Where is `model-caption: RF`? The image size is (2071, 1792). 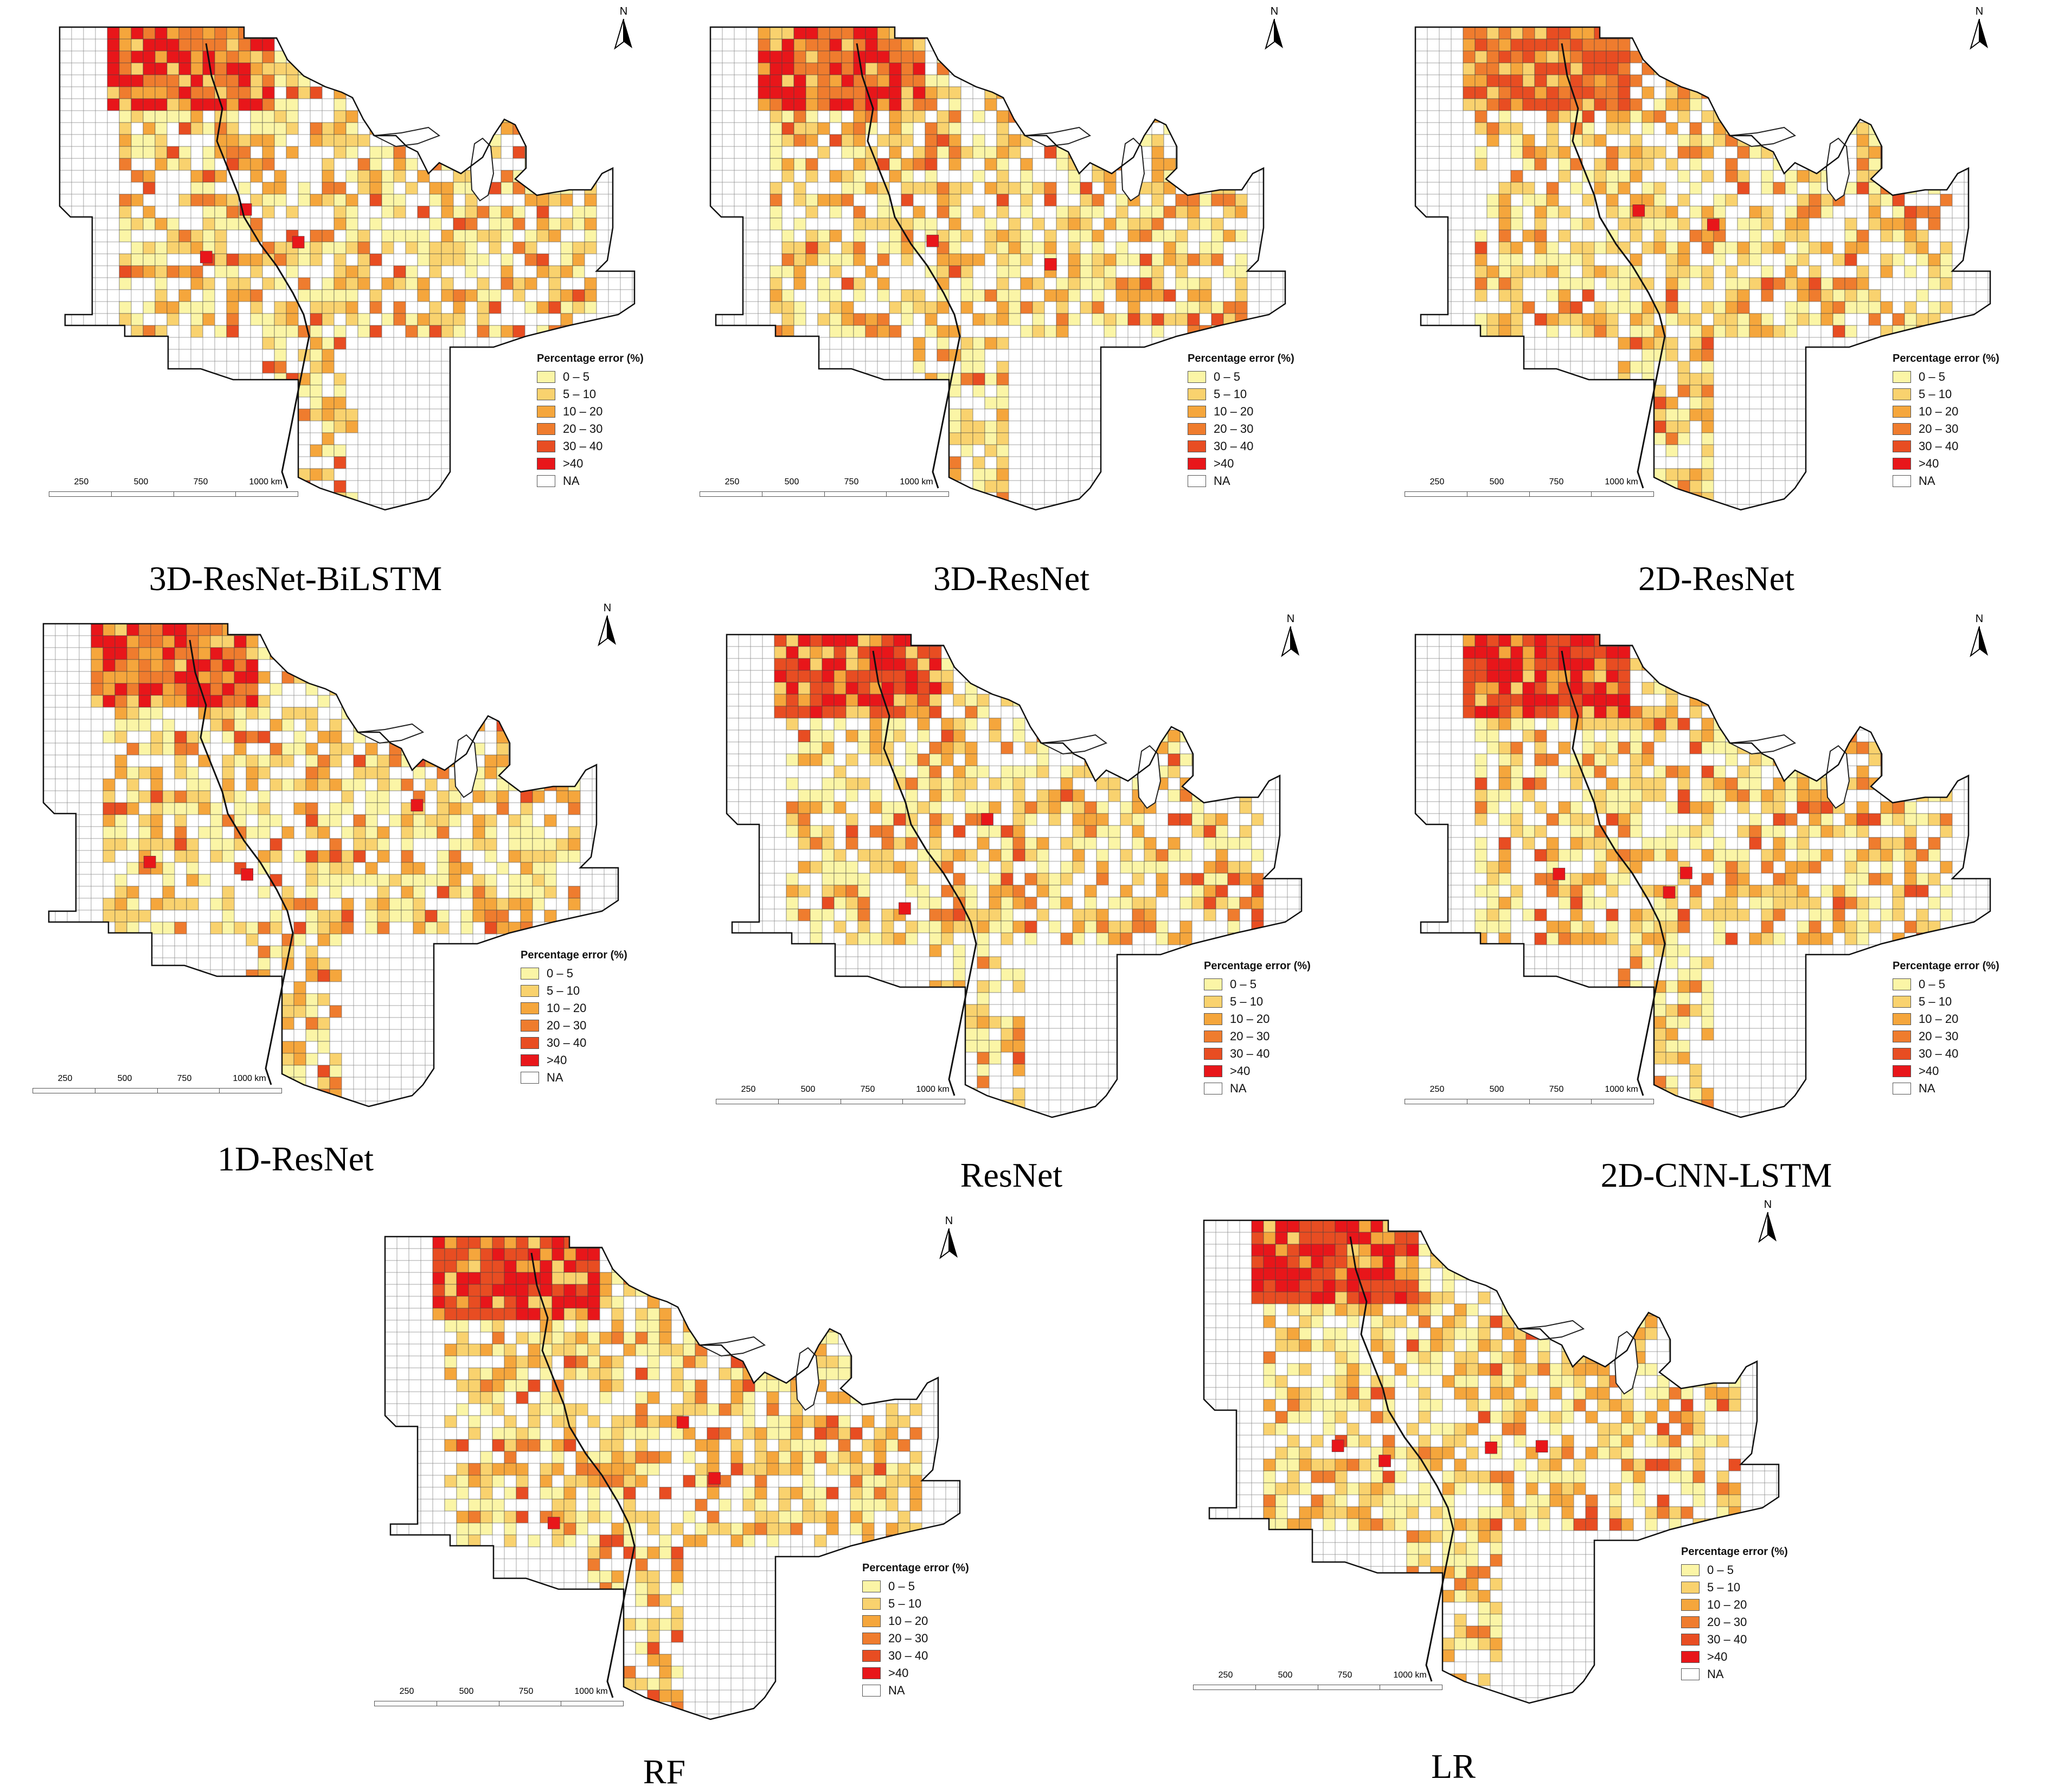
model-caption: RF is located at coordinates (664, 1772).